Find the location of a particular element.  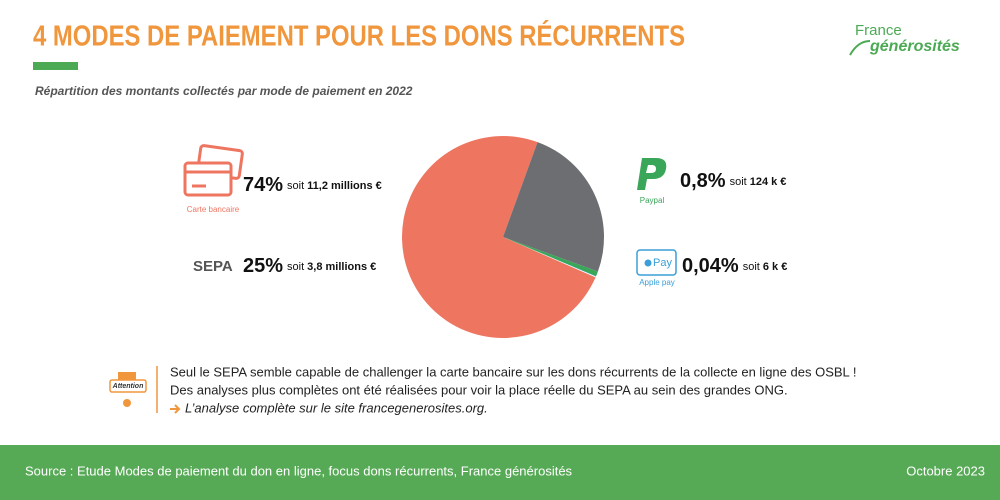

percent: 0,04% is located at coordinates (710, 266).